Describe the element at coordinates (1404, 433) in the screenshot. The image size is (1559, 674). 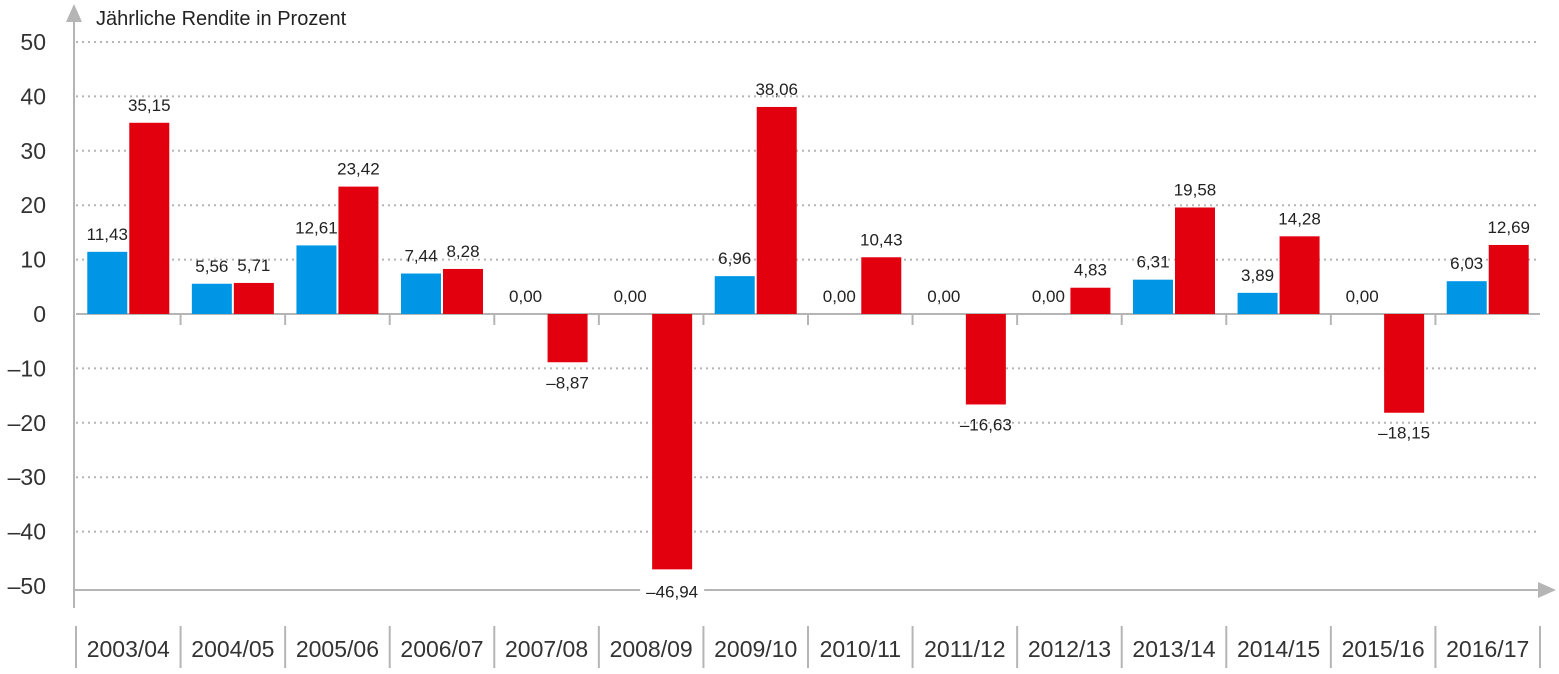
I see `data-label: –18,15` at that location.